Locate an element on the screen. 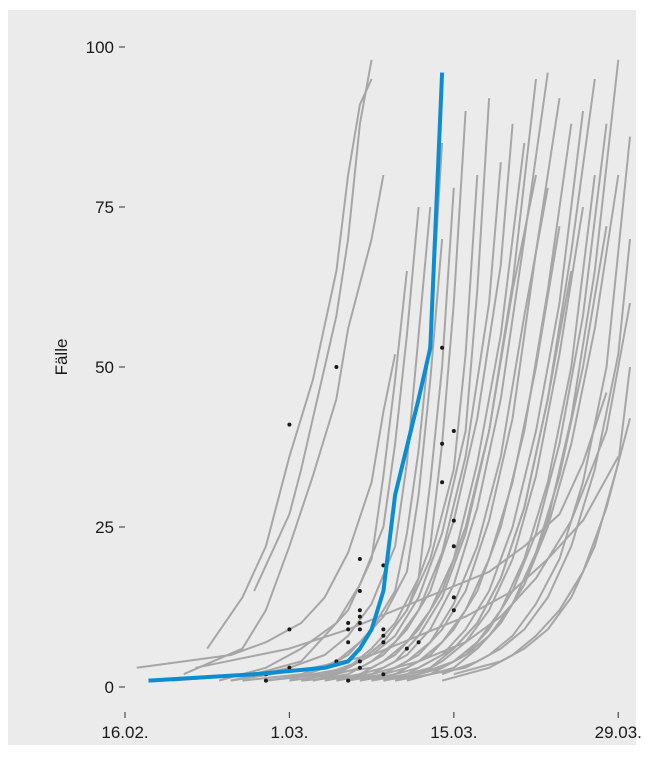  y-tick-label: 75 is located at coordinates (104, 207).